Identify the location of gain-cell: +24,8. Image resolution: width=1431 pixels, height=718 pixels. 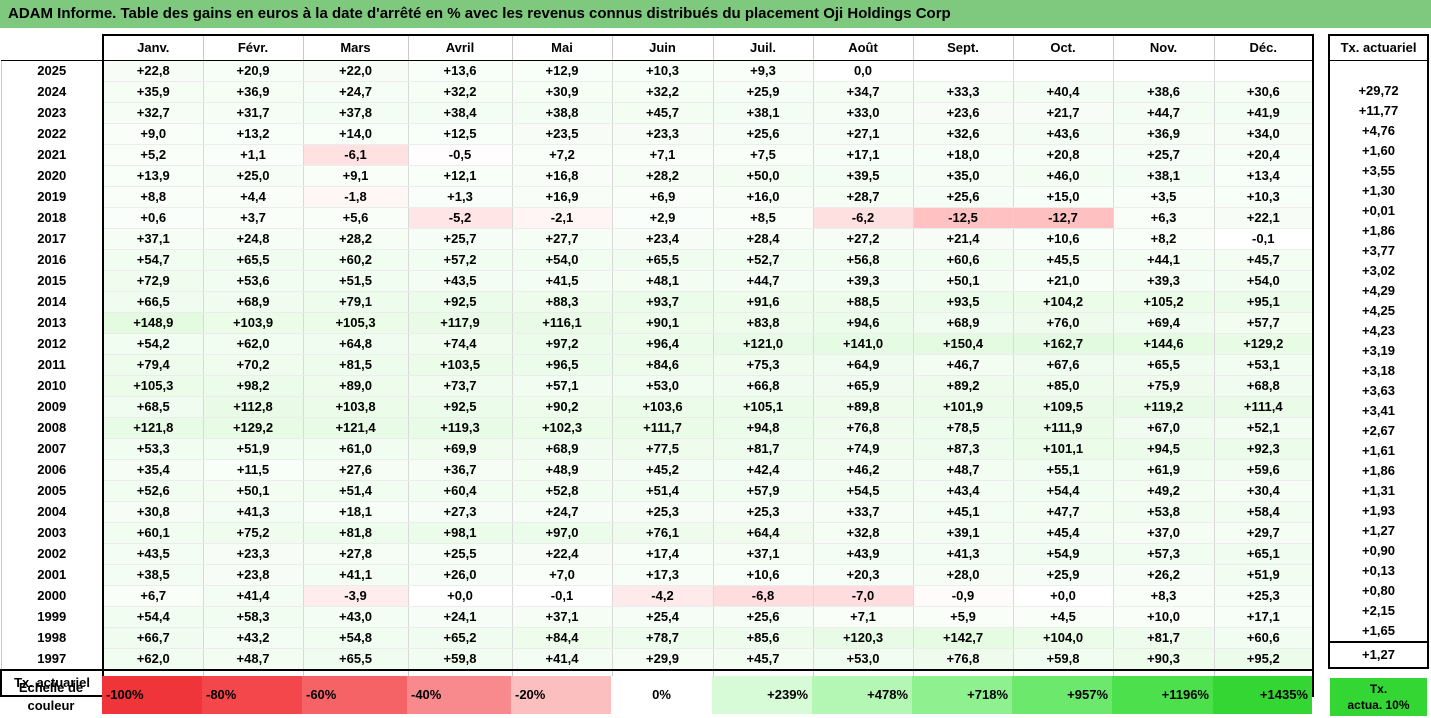
(253, 239).